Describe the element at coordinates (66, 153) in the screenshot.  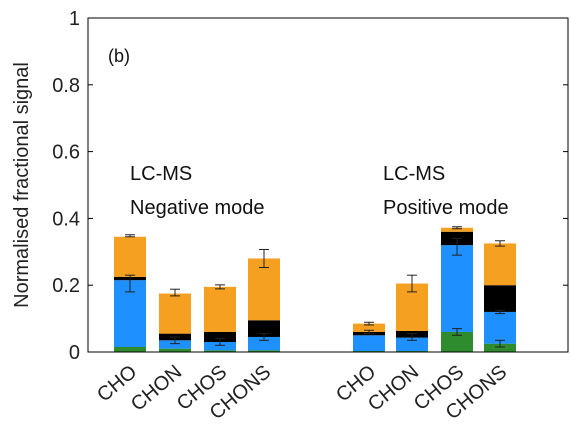
I see `y-tick-label: 0.6` at that location.